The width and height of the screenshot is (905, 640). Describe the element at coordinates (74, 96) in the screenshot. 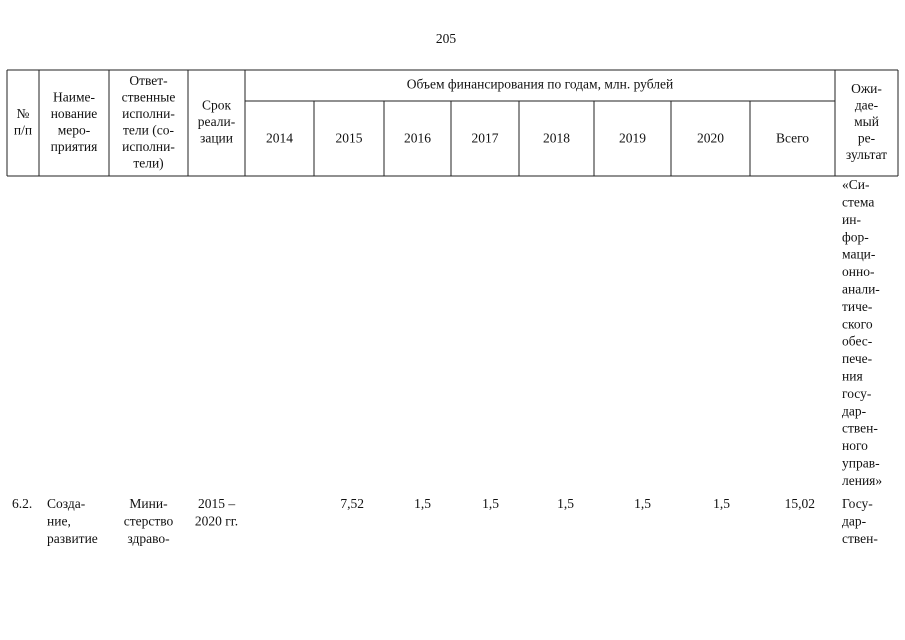

I see `header-cell: Наиме-` at that location.